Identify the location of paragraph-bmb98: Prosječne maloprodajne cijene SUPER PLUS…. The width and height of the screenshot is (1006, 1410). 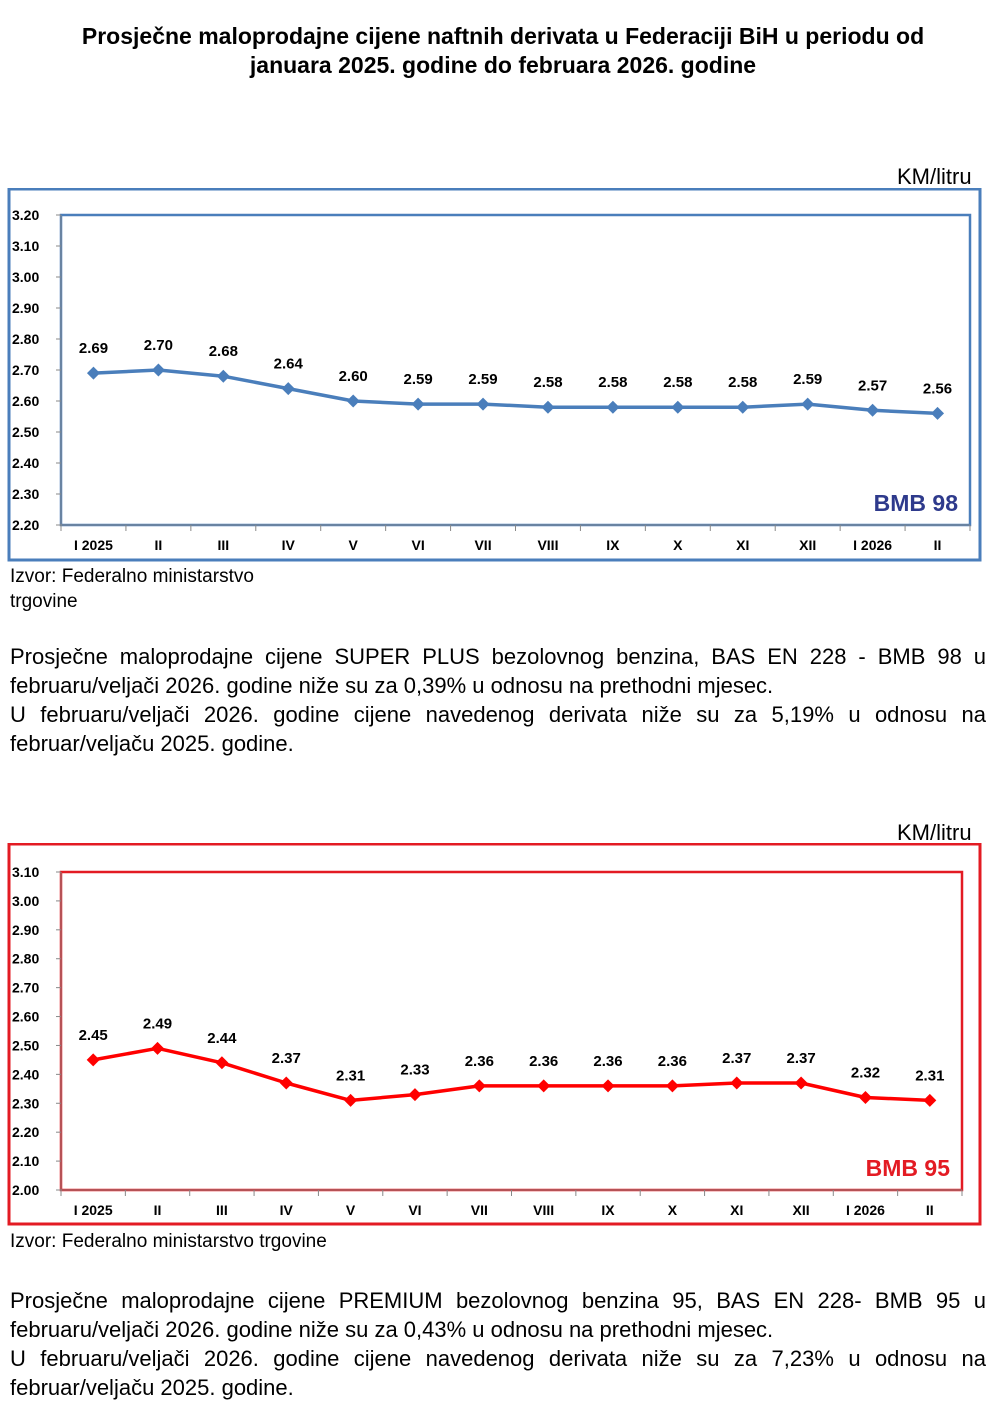
(498, 700).